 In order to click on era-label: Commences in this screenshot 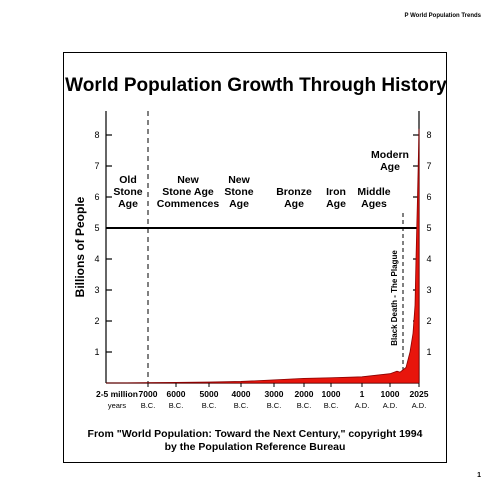, I will do `click(188, 204)`.